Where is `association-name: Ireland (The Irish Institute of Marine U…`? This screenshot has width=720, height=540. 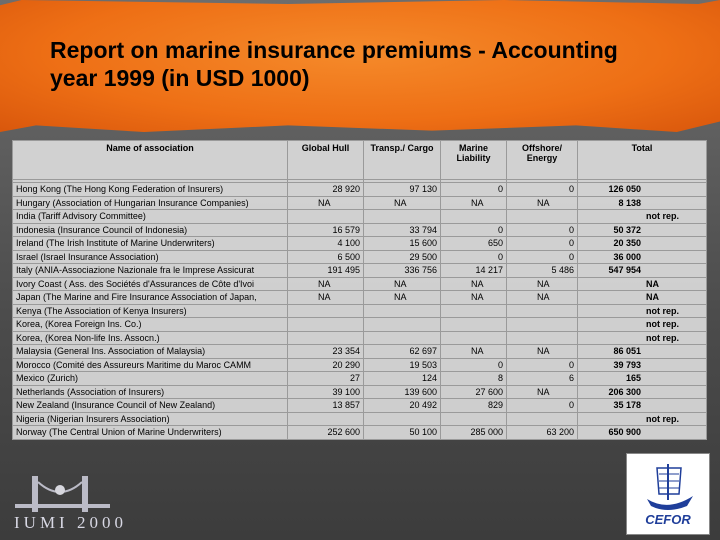
association-name: Ireland (The Irish Institute of Marine U… is located at coordinates (150, 243).